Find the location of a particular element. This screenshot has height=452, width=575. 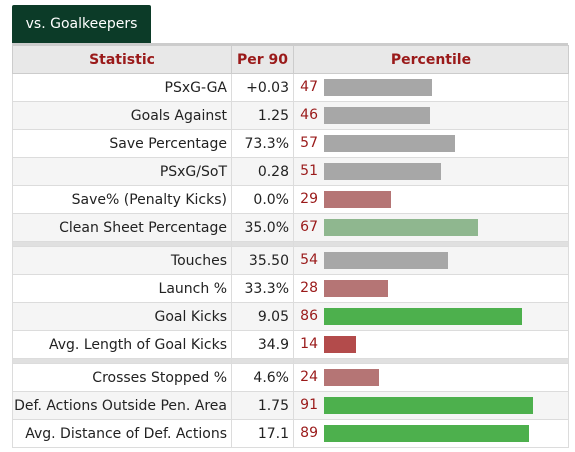

percentile-cell: 91 is located at coordinates (431, 405).